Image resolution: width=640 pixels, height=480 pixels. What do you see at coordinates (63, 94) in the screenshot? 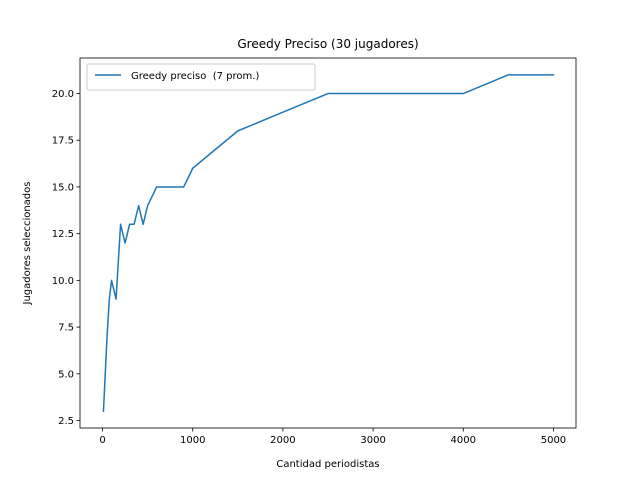
I see `y-tick-label: 20.0` at bounding box center [63, 94].